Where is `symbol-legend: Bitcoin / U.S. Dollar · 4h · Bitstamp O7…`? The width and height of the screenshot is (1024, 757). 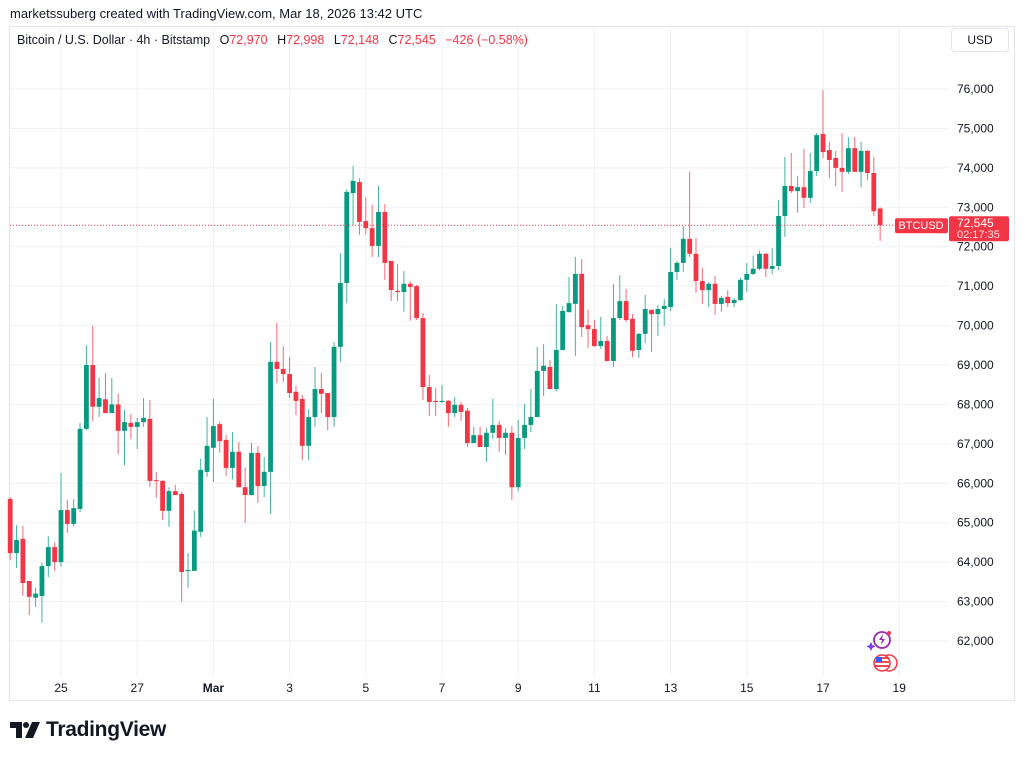 symbol-legend: Bitcoin / U.S. Dollar · 4h · Bitstamp O7… is located at coordinates (272, 40).